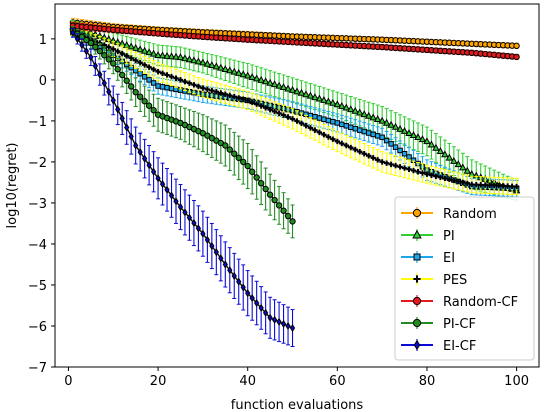 Image resolution: width=546 pixels, height=412 pixels. Describe the element at coordinates (449, 258) in the screenshot. I see `legend-label: EI` at that location.